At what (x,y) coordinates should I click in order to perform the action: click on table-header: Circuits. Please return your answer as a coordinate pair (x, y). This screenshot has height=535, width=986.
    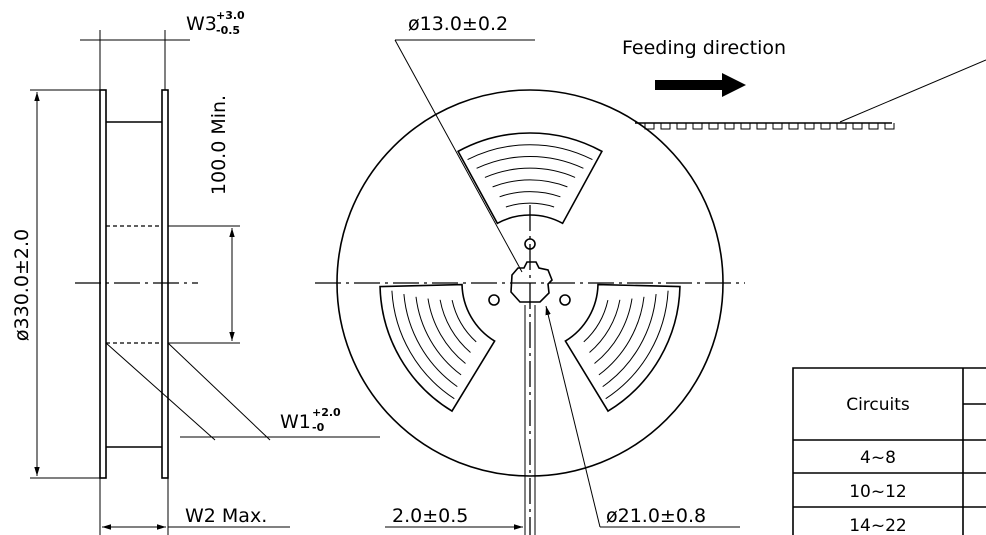
    Looking at the image, I should click on (878, 405).